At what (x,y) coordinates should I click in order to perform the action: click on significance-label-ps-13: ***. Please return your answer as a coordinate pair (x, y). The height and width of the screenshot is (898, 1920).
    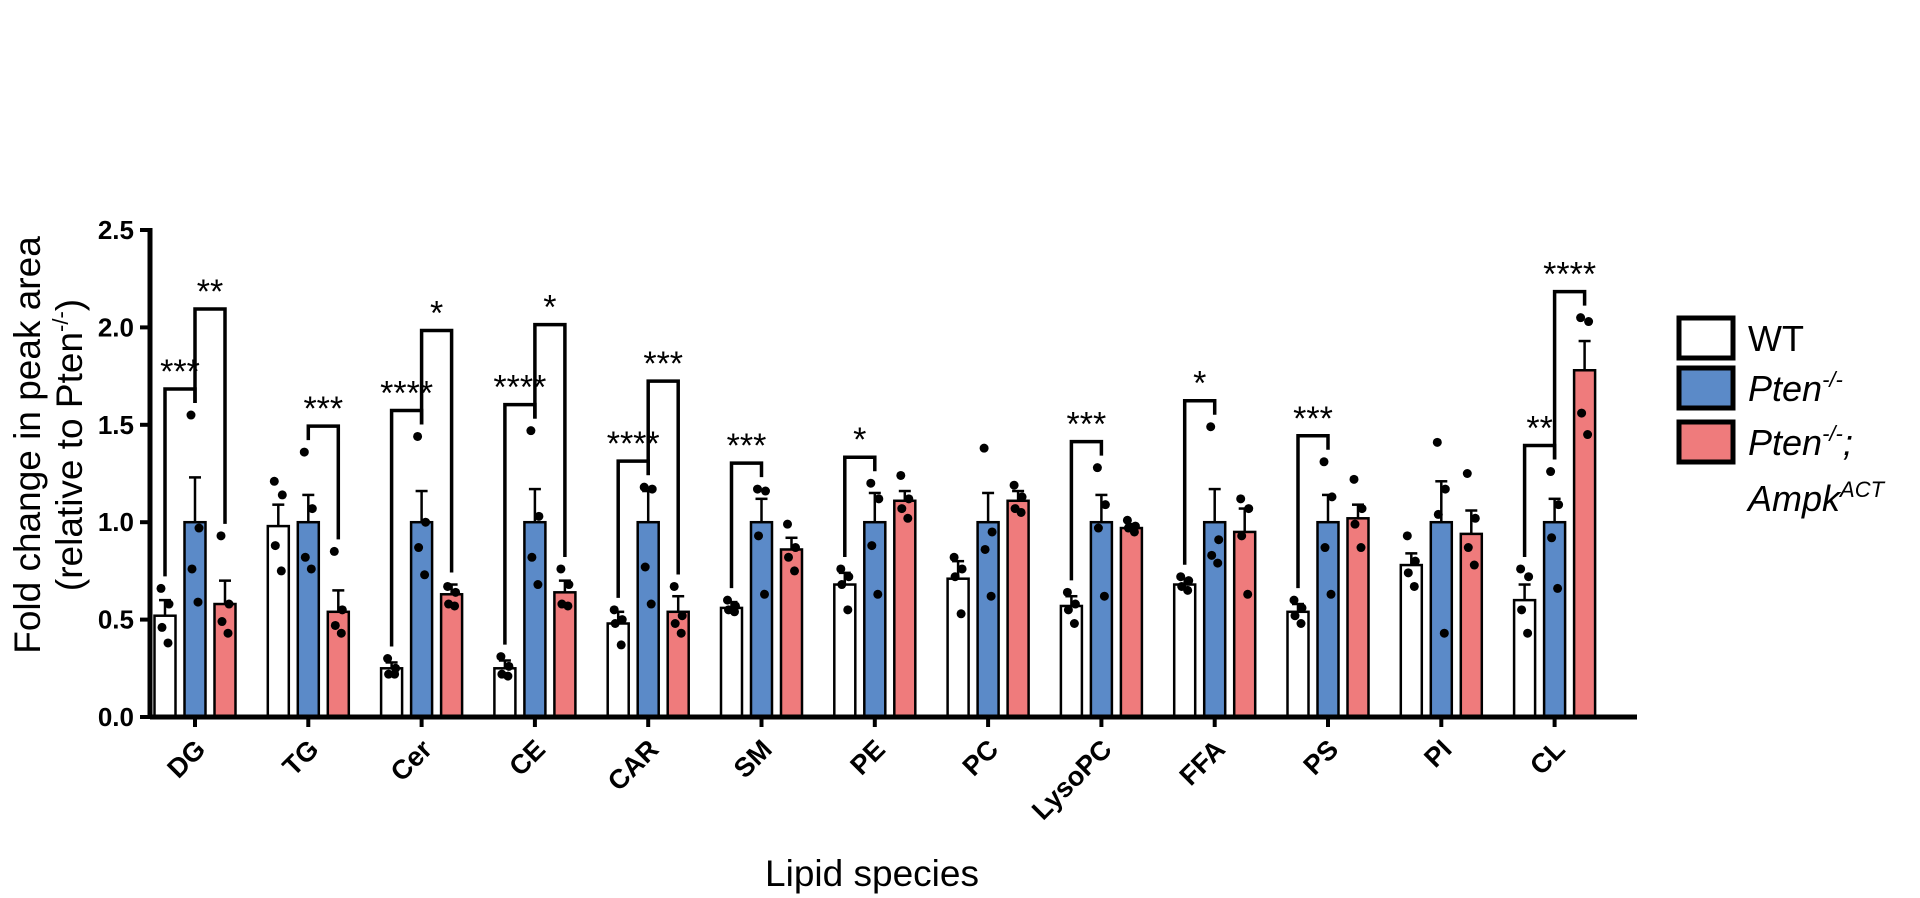
    Looking at the image, I should click on (1313, 419).